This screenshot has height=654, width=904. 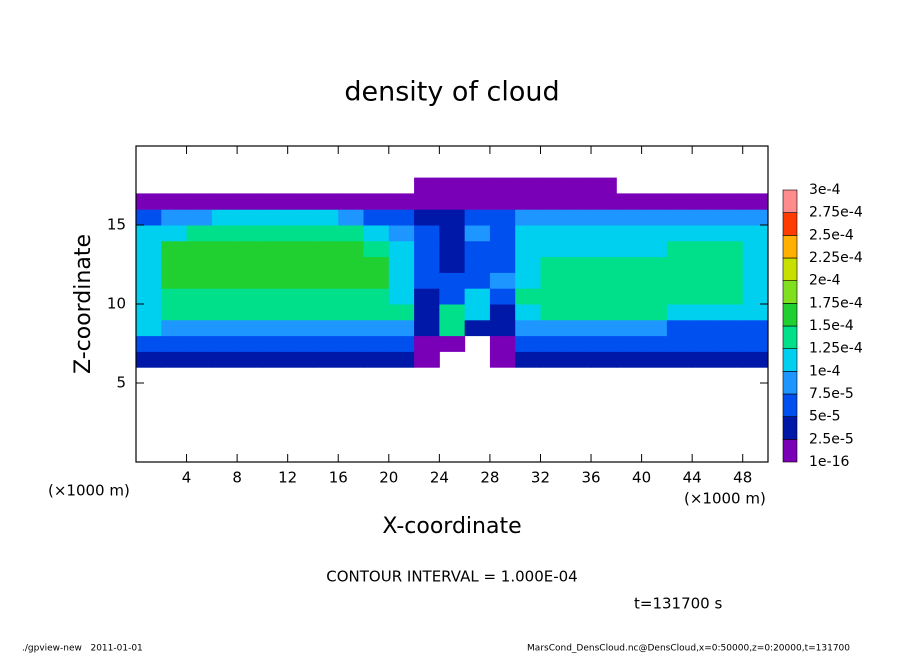 What do you see at coordinates (742, 478) in the screenshot?
I see `x-tick-label: 48` at bounding box center [742, 478].